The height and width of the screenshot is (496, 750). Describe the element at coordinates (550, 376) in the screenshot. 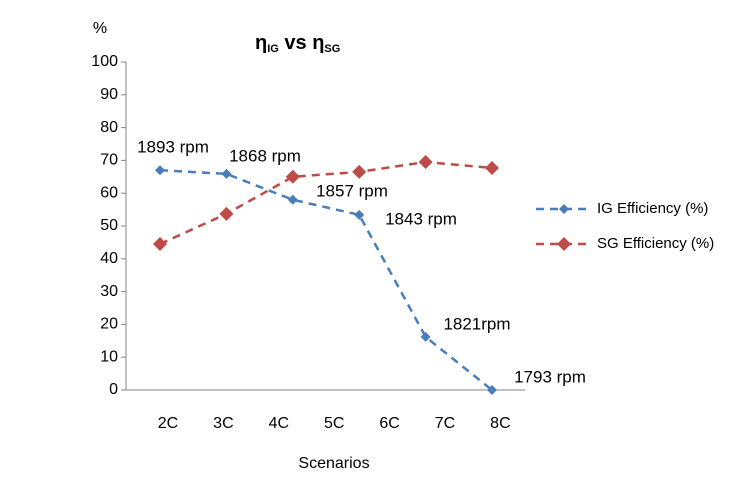

I see `annotation: 1793 rpm` at that location.